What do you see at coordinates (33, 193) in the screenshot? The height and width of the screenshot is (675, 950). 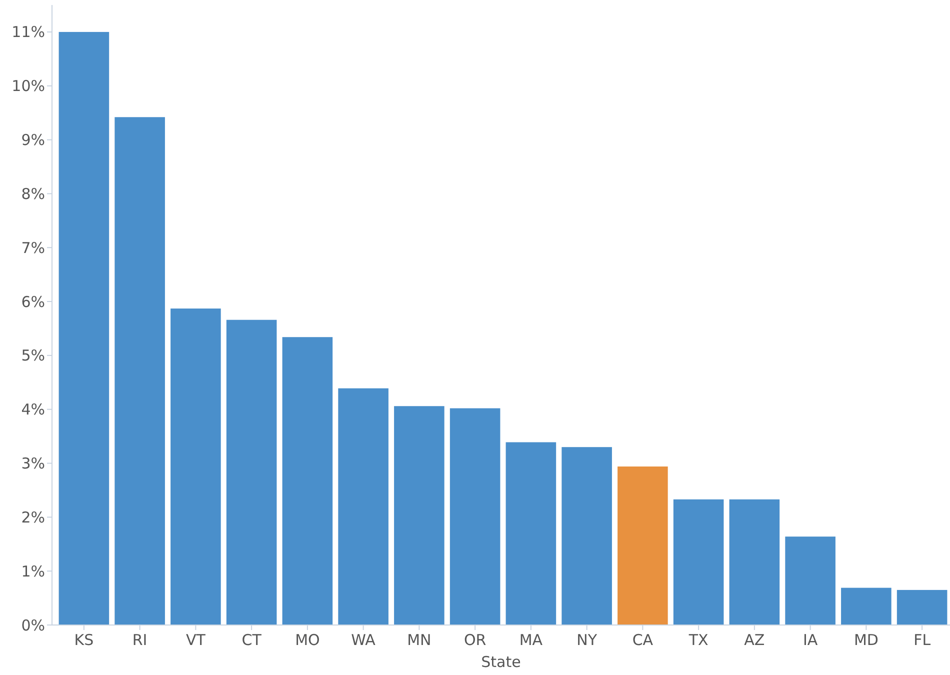 I see `y-tick-label: 8%` at bounding box center [33, 193].